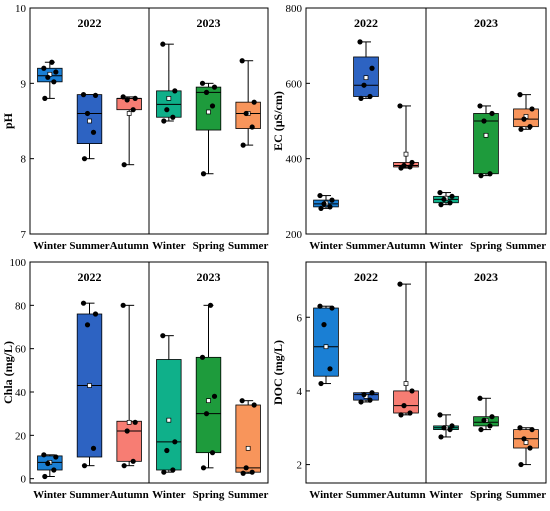 This screenshot has height=511, width=550. Describe the element at coordinates (294, 9) in the screenshot. I see `y-tick-label: 800` at that location.